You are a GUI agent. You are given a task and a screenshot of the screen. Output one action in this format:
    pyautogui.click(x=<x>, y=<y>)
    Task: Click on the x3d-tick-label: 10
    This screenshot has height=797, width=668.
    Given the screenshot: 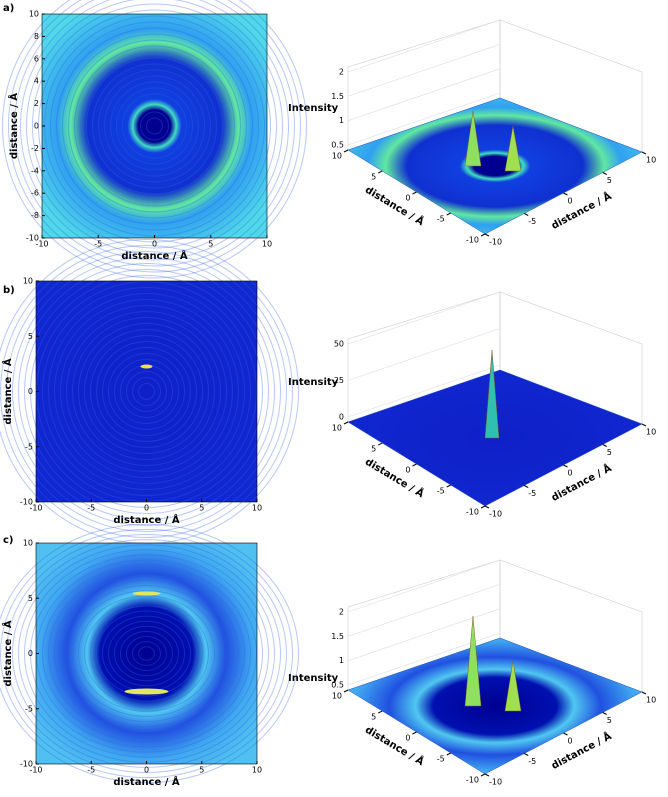 What is the action you would take?
    pyautogui.click(x=337, y=428)
    